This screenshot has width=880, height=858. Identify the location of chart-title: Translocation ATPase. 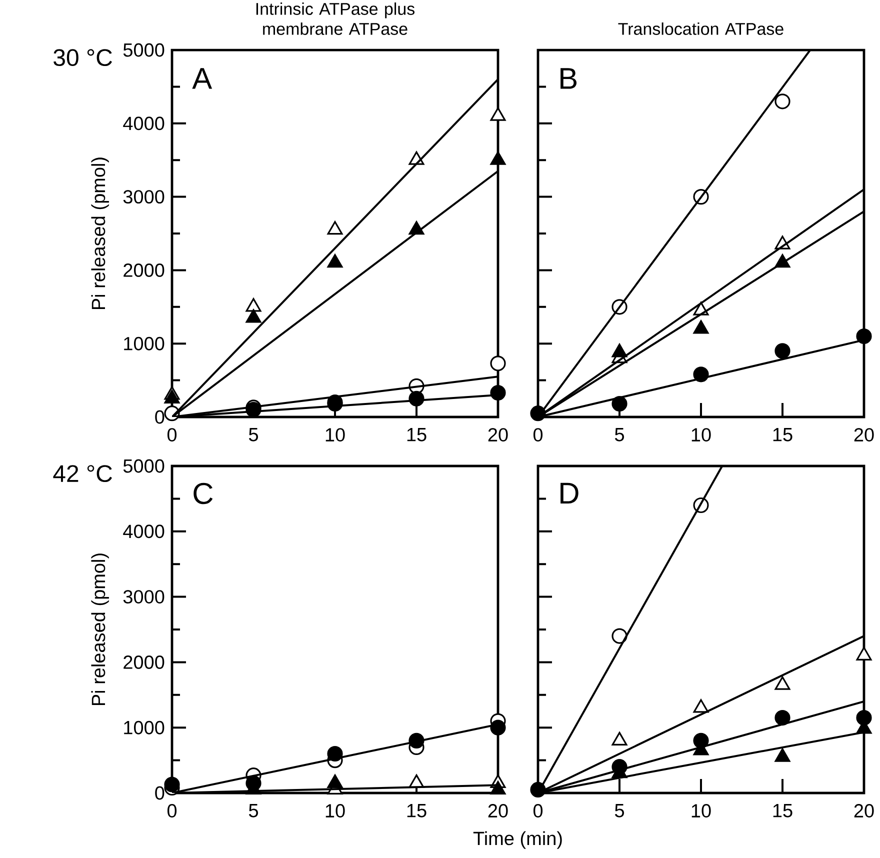
(701, 28).